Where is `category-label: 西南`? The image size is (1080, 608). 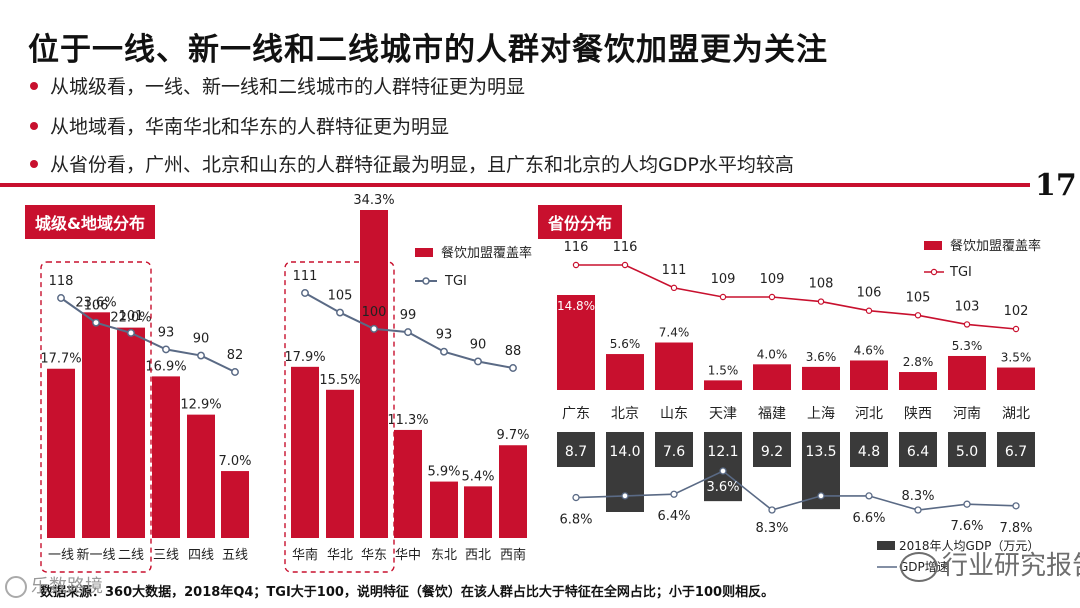
category-label: 西南 is located at coordinates (513, 555).